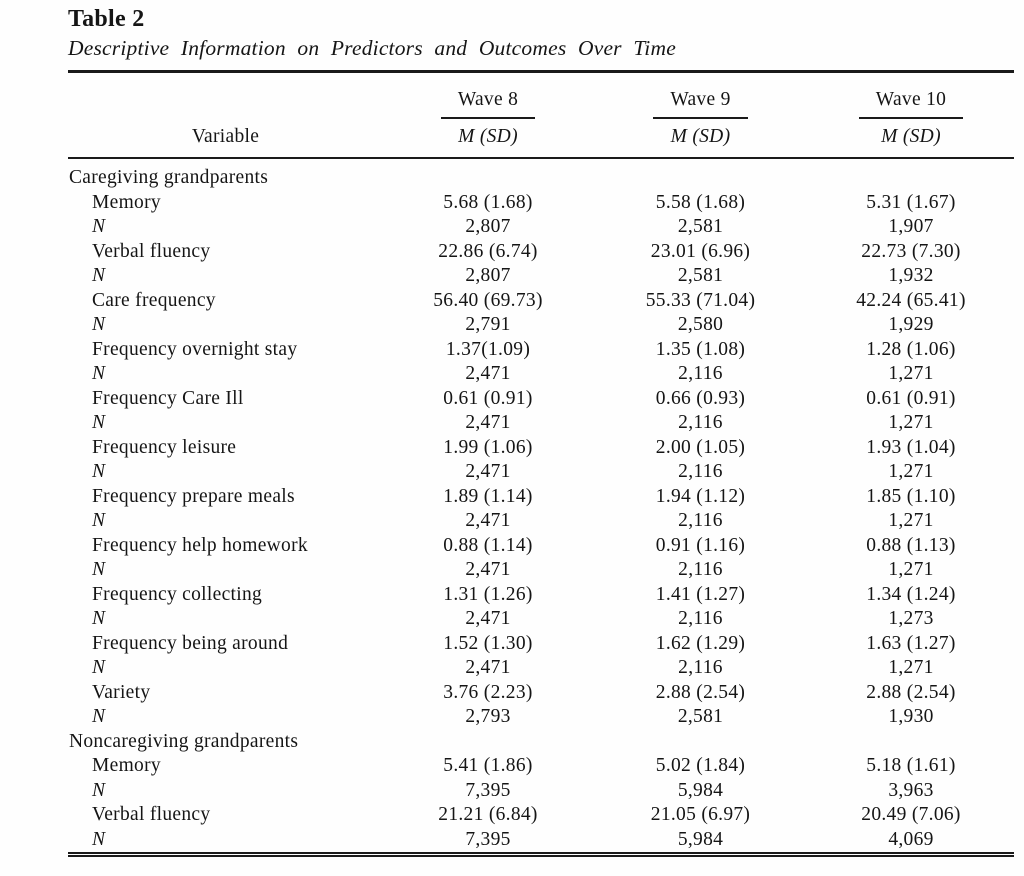  I want to click on wave-9-value, so click(700, 174).